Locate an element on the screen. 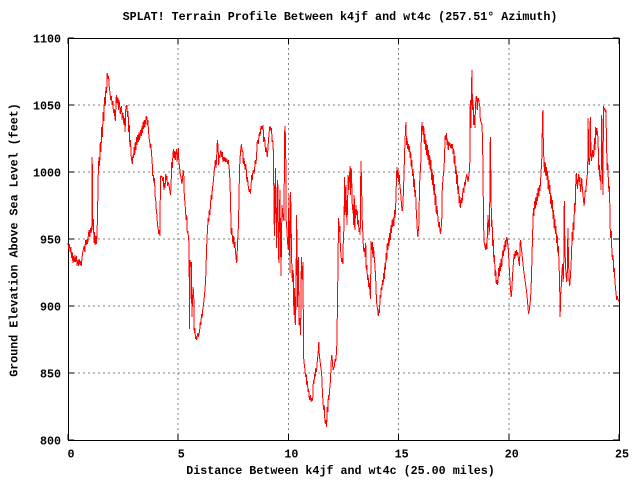 The image size is (640, 485). svg-text: 5 is located at coordinates (181, 455).